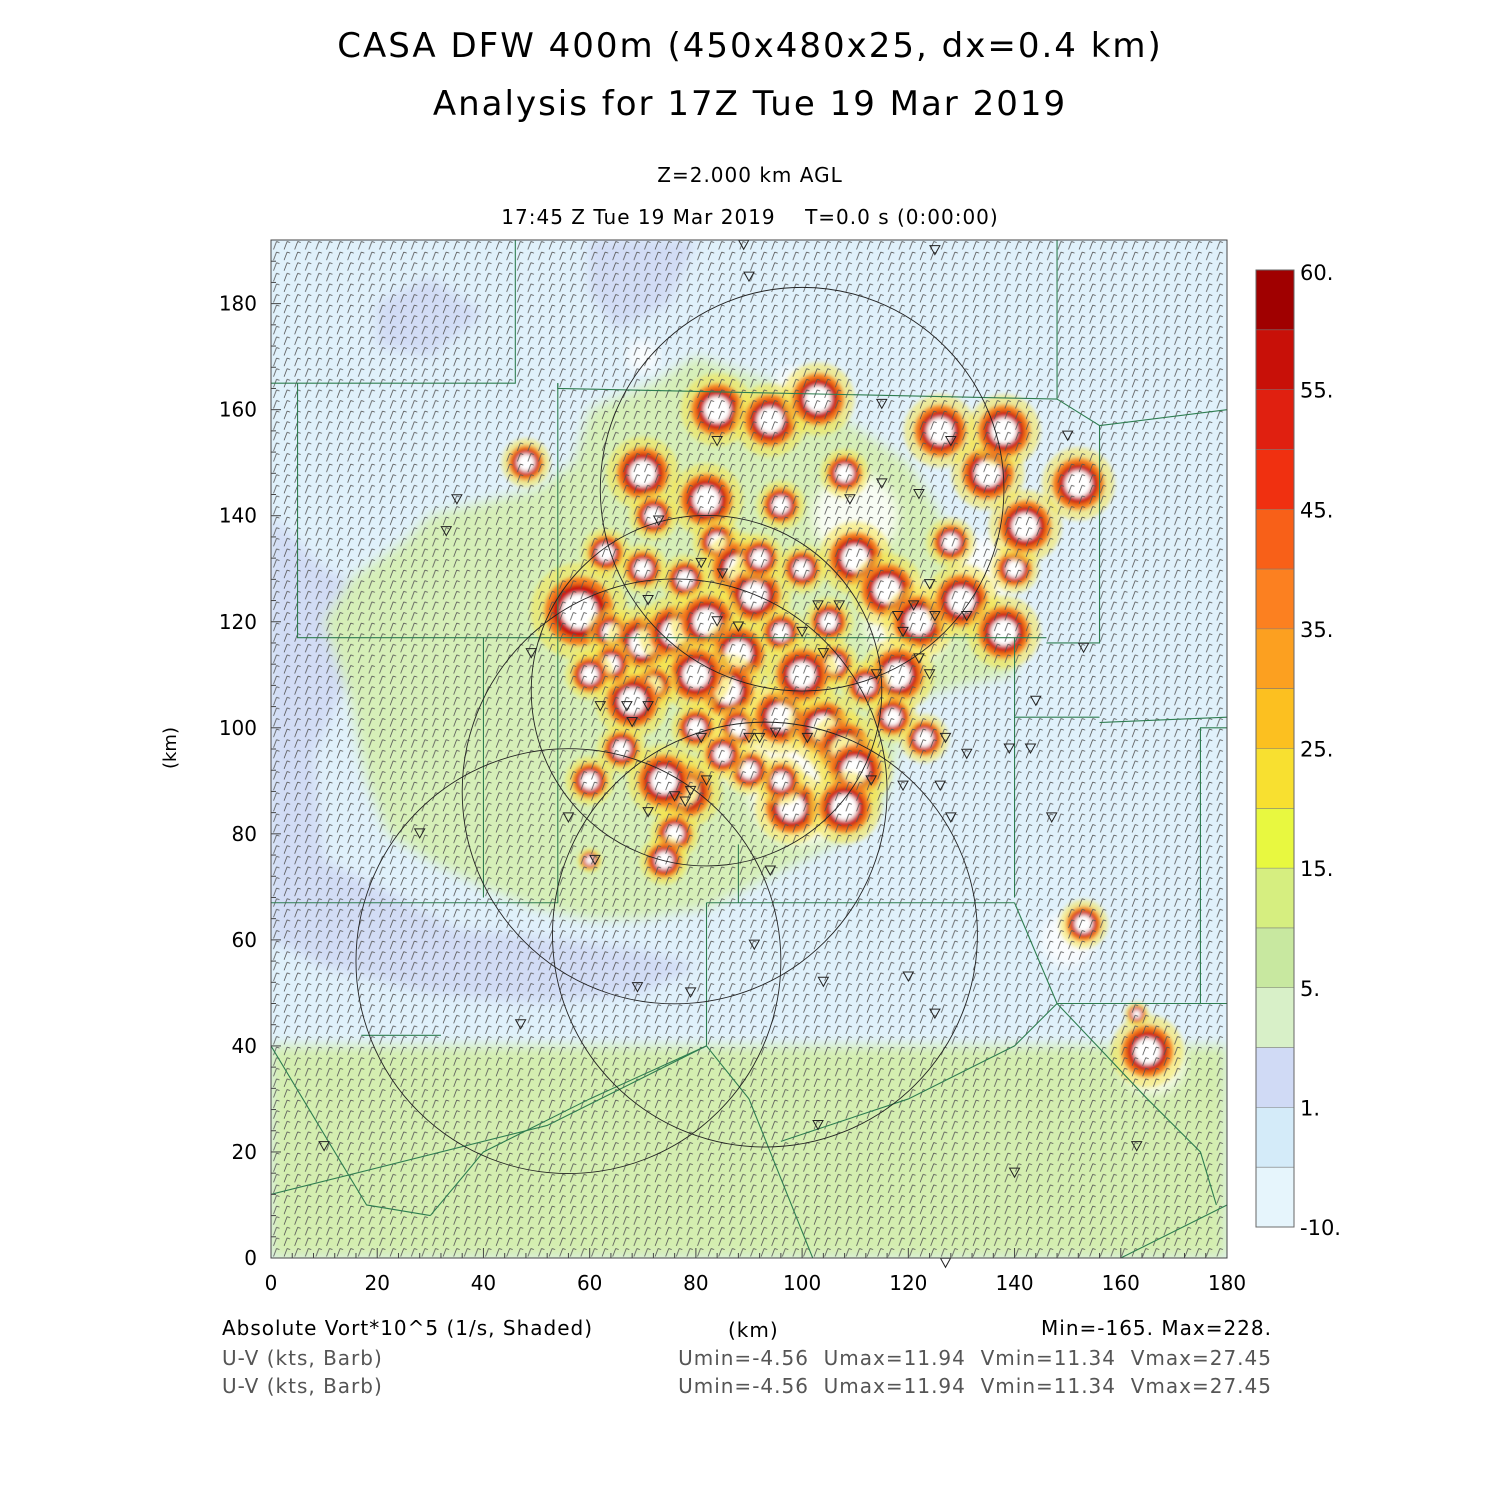 The height and width of the screenshot is (1500, 1500). Describe the element at coordinates (750, 175) in the screenshot. I see `level-label: Z=2.000 km AGL` at that location.